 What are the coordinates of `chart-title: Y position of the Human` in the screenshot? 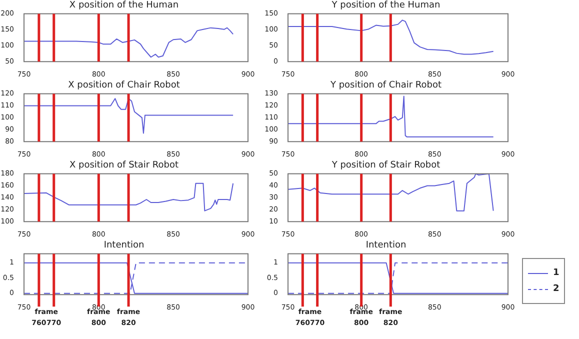 It's located at (385, 5).